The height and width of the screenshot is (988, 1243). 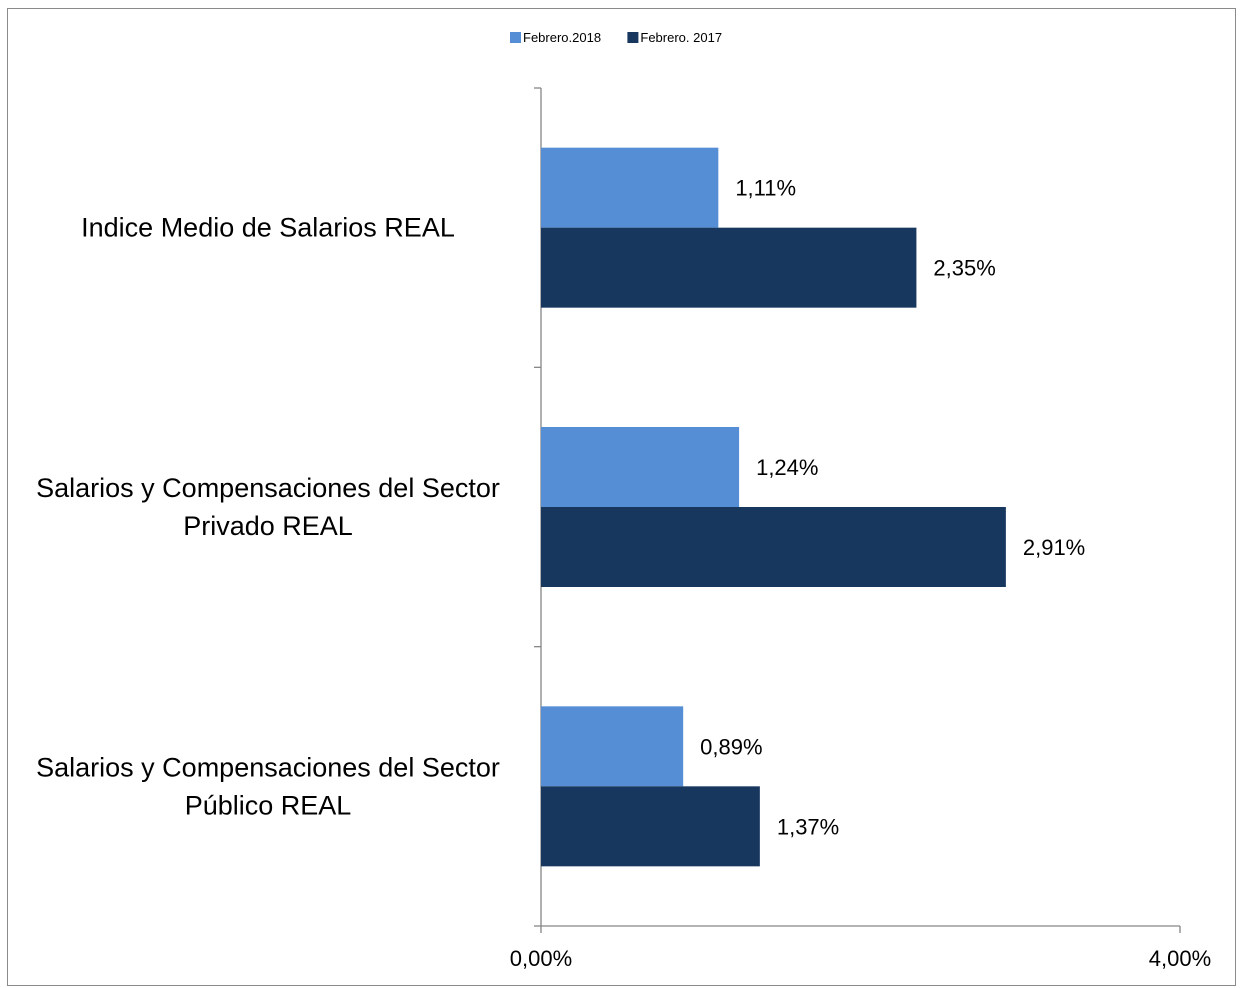 What do you see at coordinates (787, 467) in the screenshot?
I see `data-label: 1,24%` at bounding box center [787, 467].